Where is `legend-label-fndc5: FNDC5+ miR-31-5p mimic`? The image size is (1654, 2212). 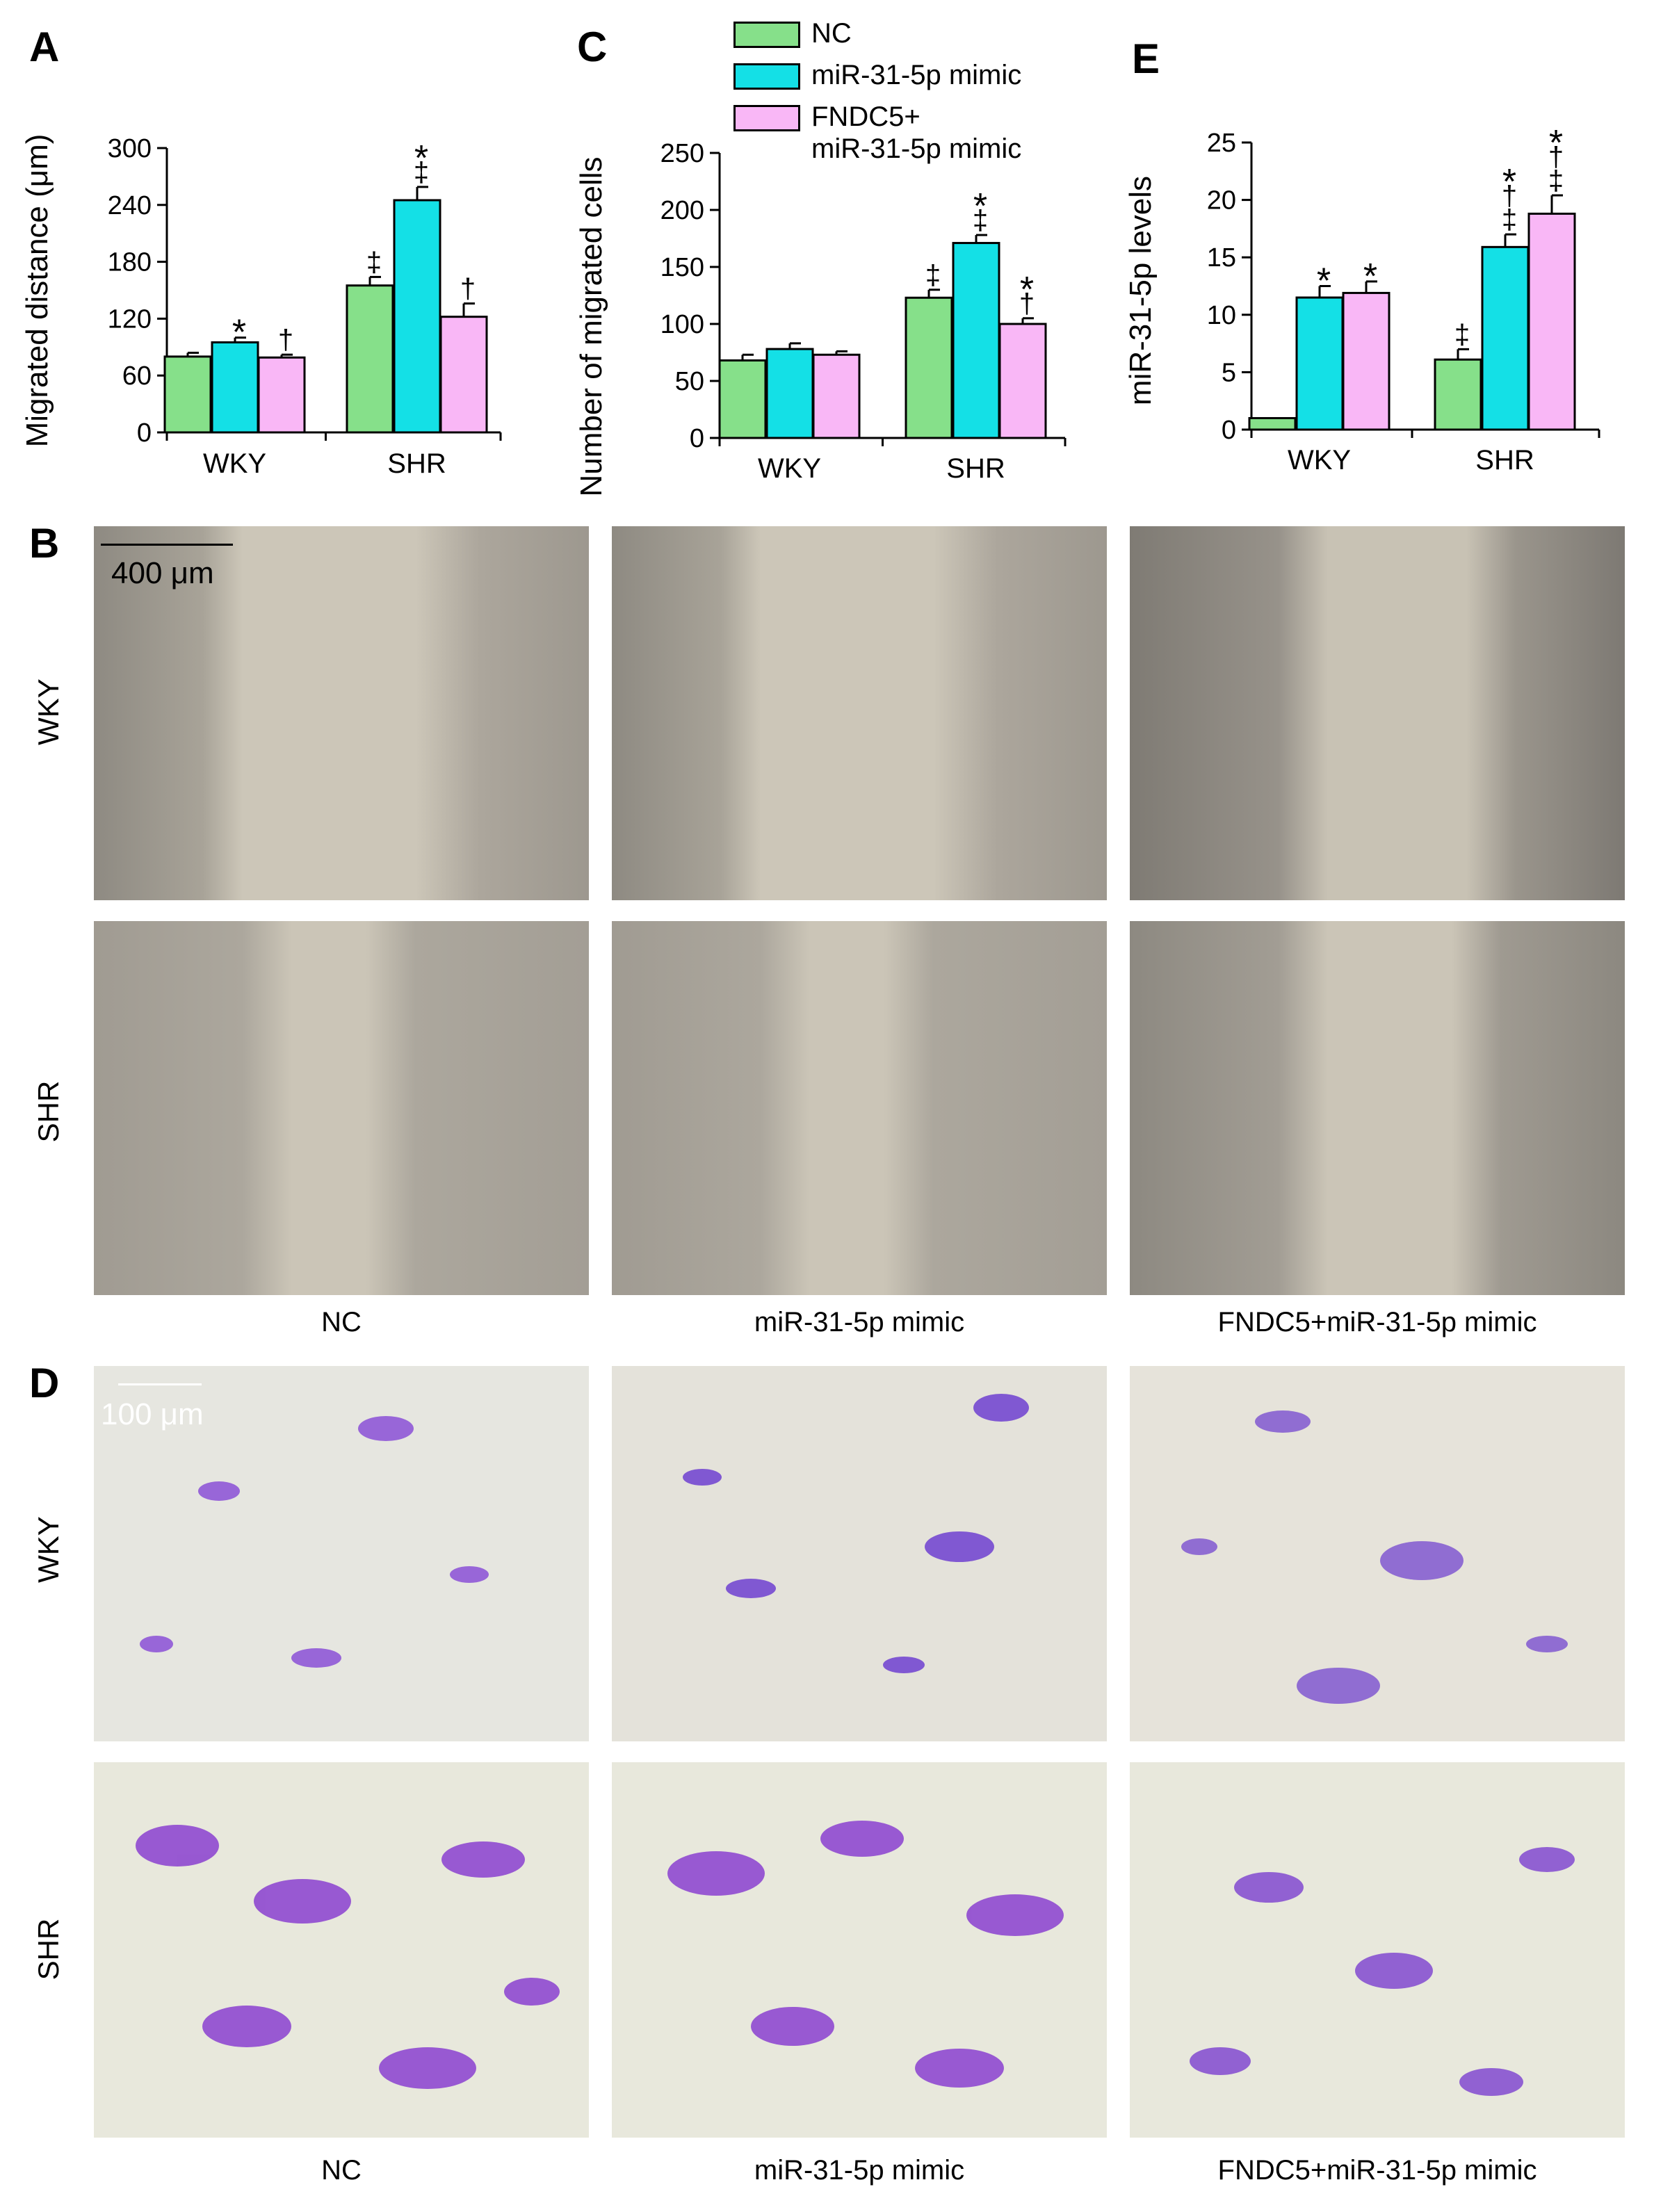
legend-label-fndc5: FNDC5+ miR-31-5p mimic is located at coordinates (916, 133).